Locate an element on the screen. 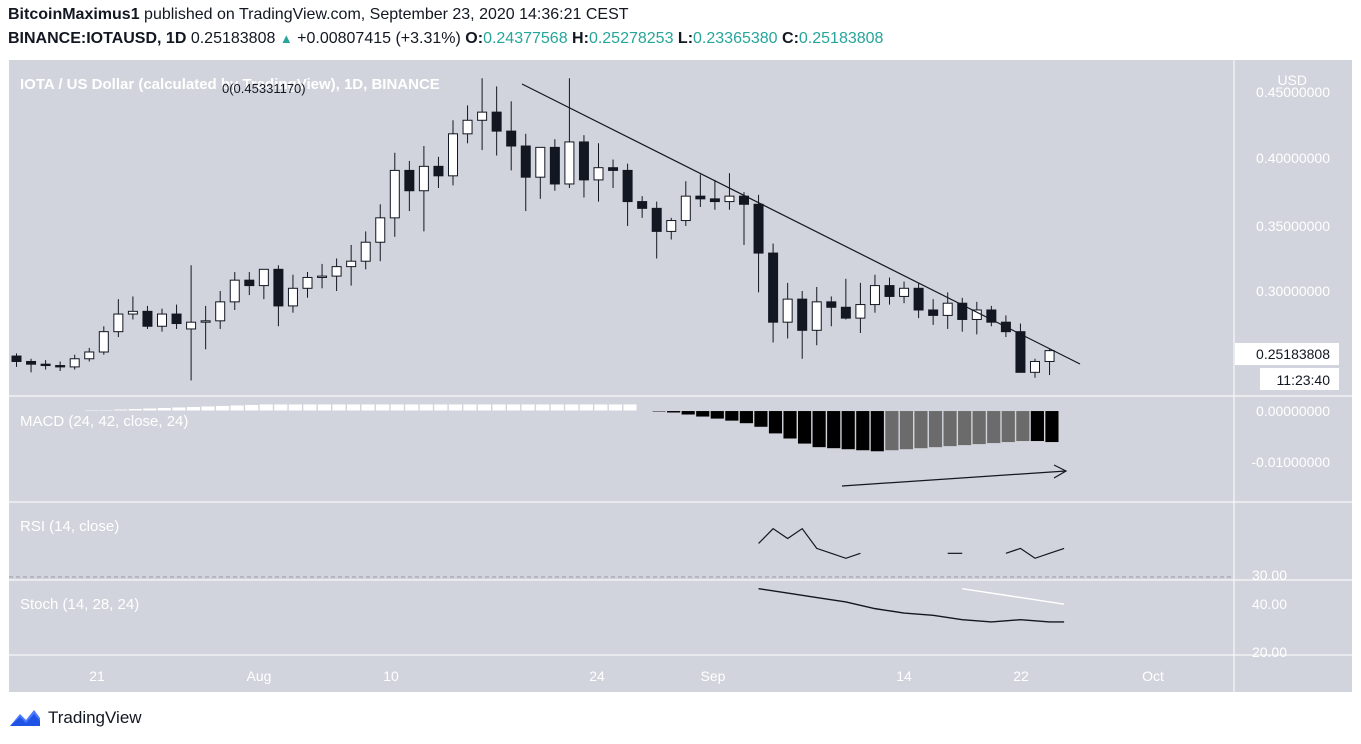  currency-label: USD is located at coordinates (1292, 80).